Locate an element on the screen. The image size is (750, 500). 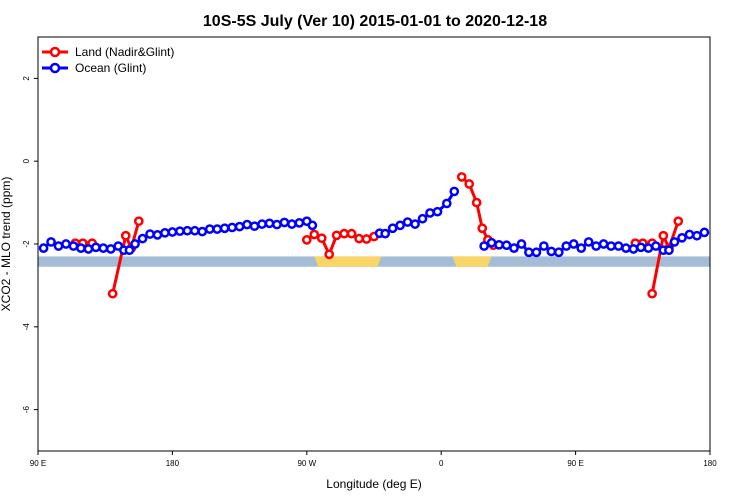
x-tick-label: 90 W is located at coordinates (306, 463).